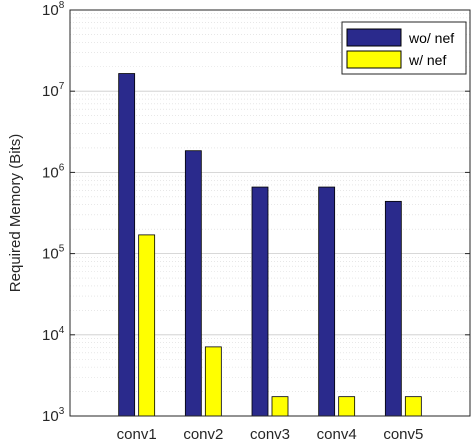 The image size is (474, 443). What do you see at coordinates (147, 325) in the screenshot?
I see `bar-wnef-conv1` at bounding box center [147, 325].